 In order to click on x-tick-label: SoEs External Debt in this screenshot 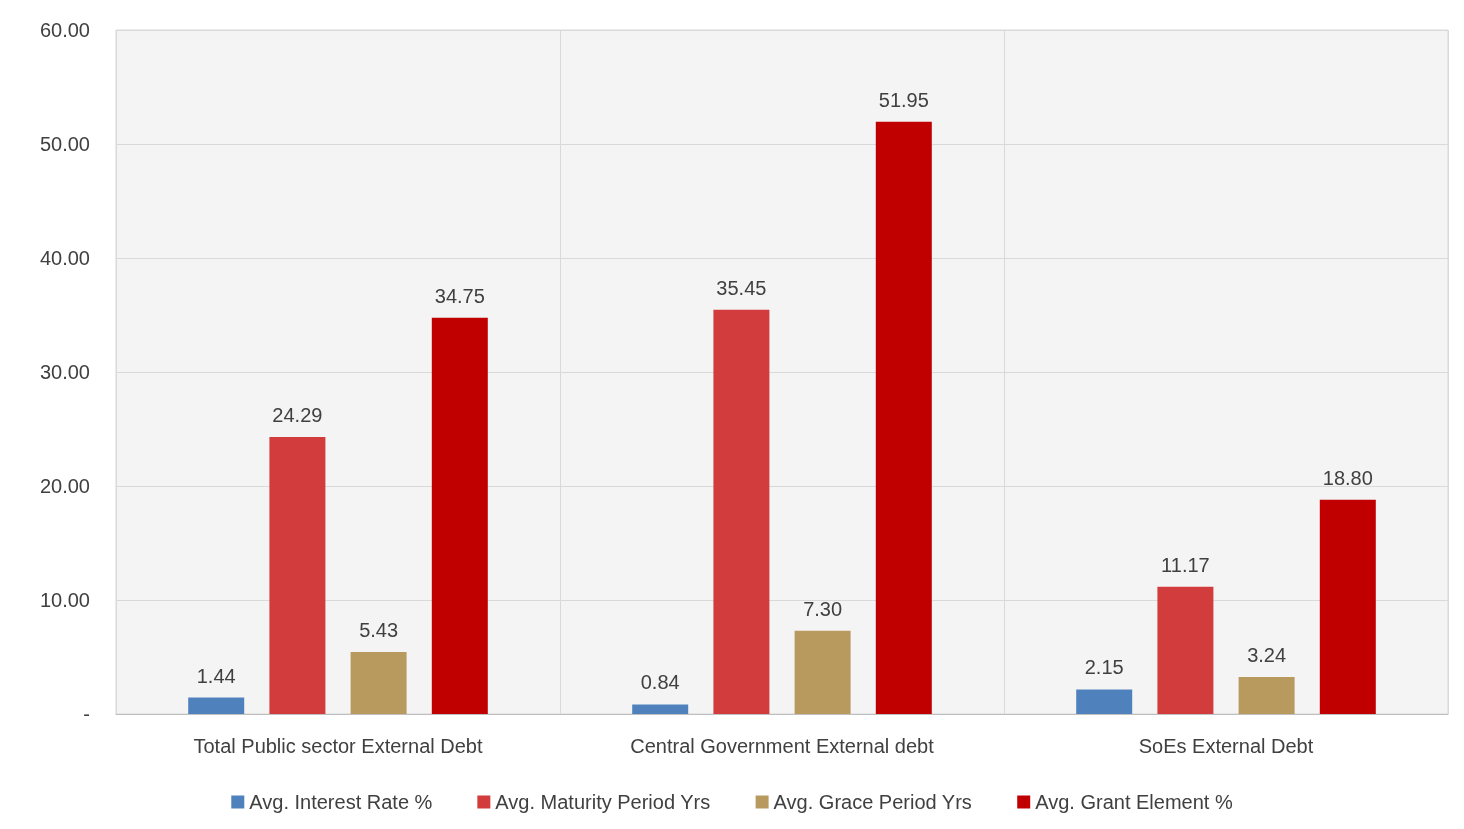, I will do `click(1226, 746)`.